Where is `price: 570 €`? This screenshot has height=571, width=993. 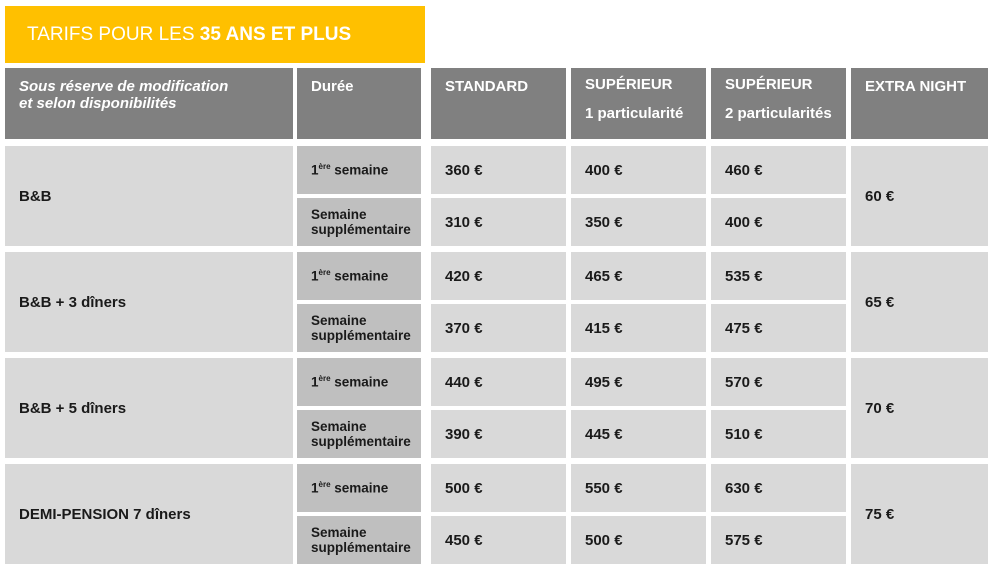
price: 570 € is located at coordinates (744, 382).